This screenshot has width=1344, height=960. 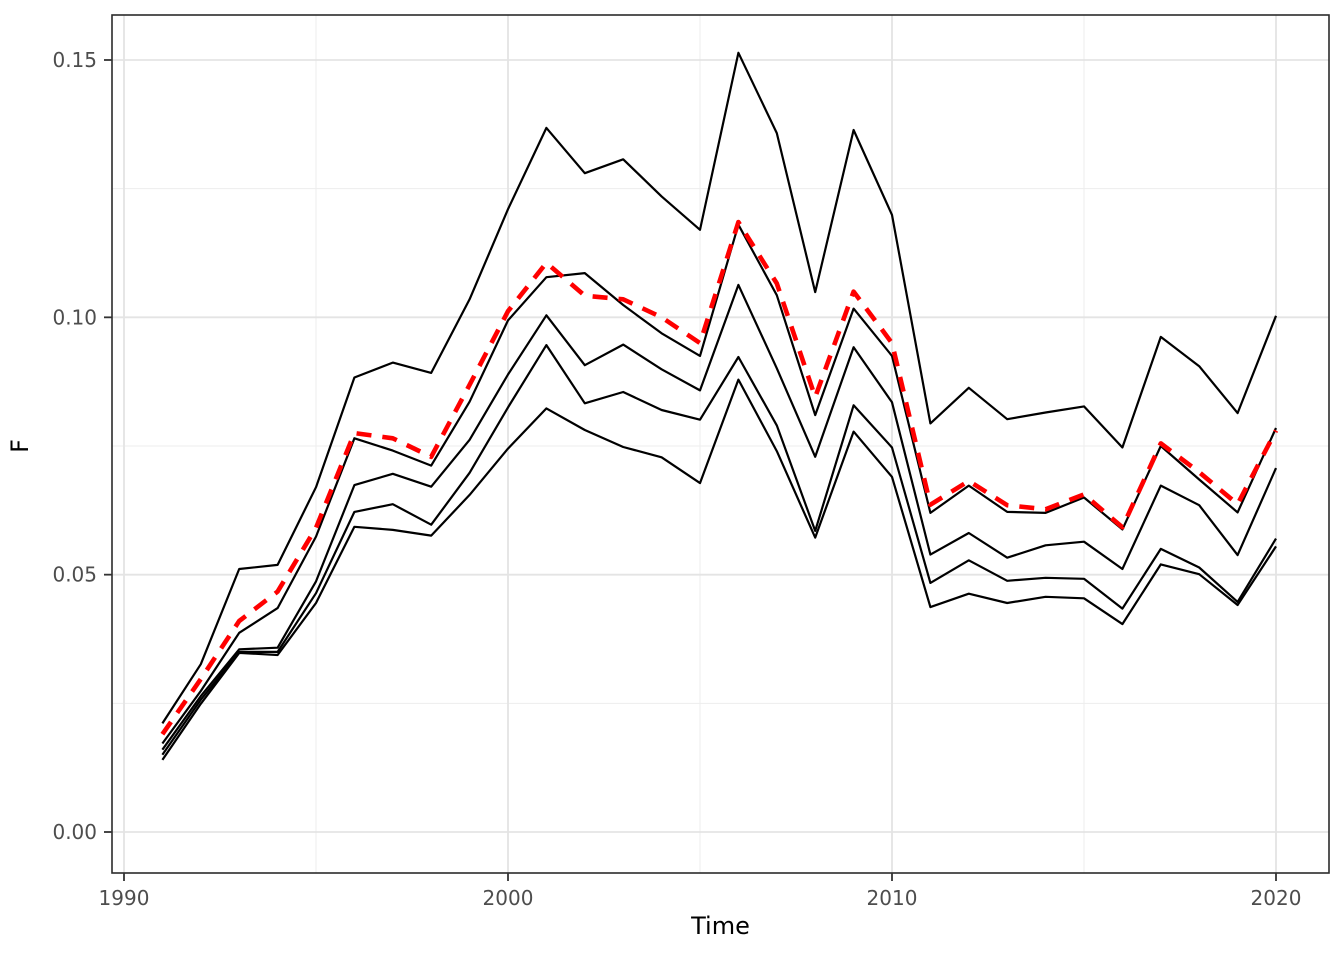 I want to click on x-tick-label: 2010, so click(x=892, y=898).